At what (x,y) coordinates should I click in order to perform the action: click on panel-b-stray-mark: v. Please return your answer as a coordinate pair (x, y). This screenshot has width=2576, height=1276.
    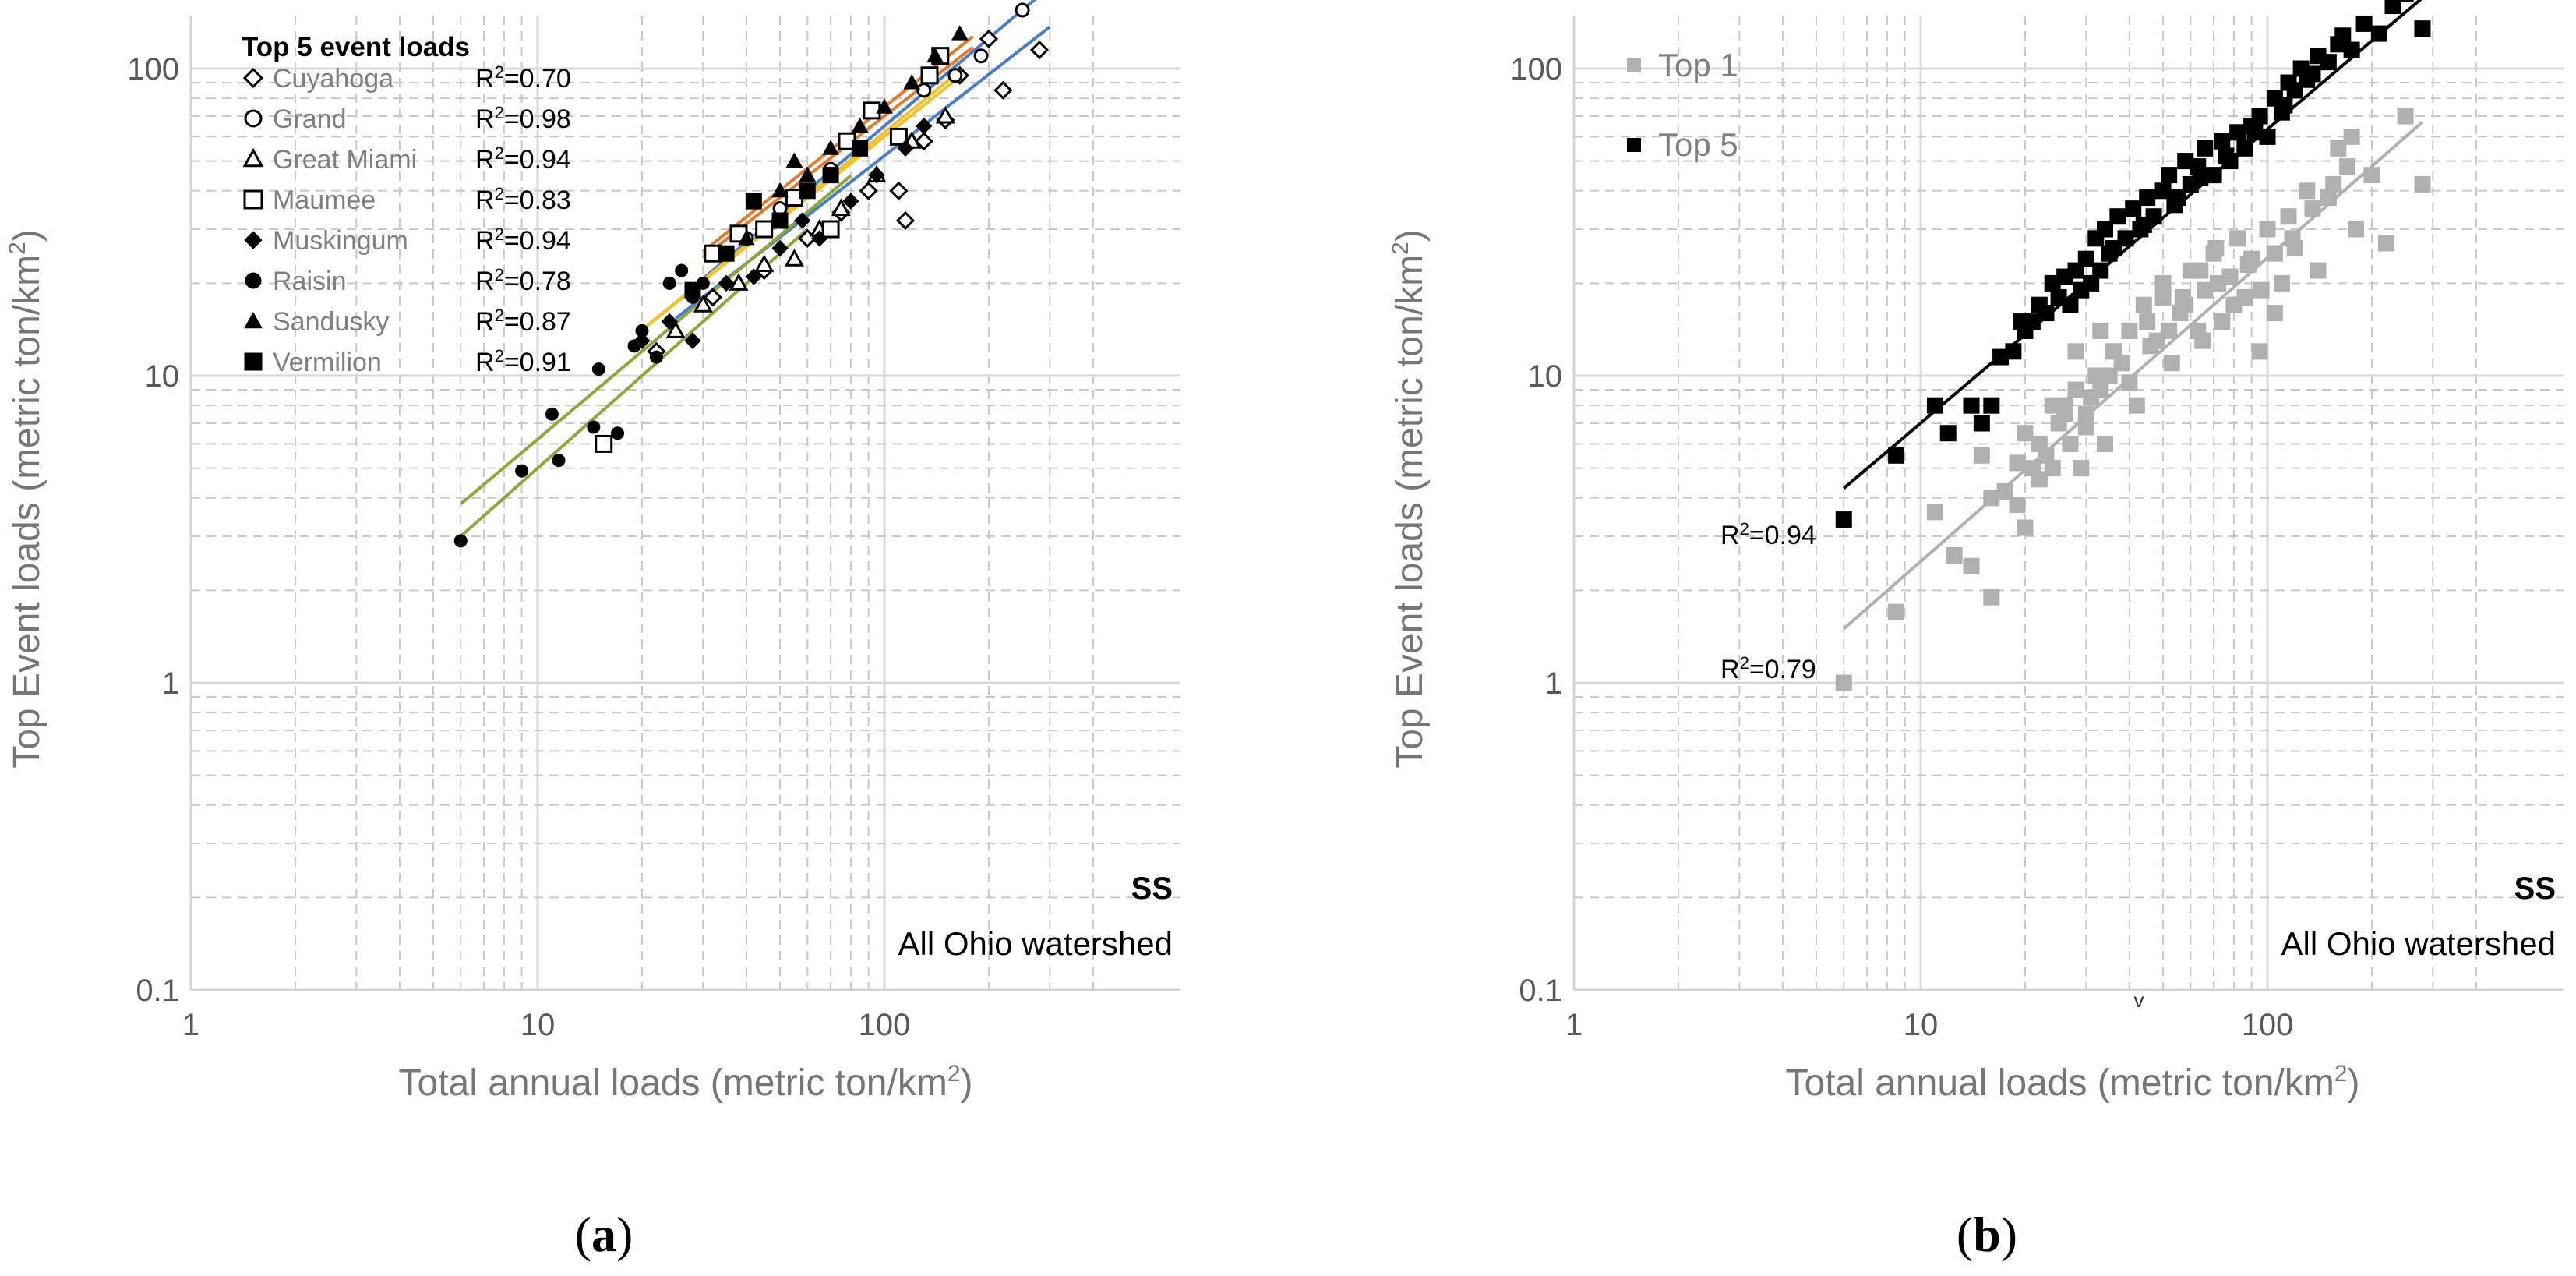
    Looking at the image, I should click on (2139, 1000).